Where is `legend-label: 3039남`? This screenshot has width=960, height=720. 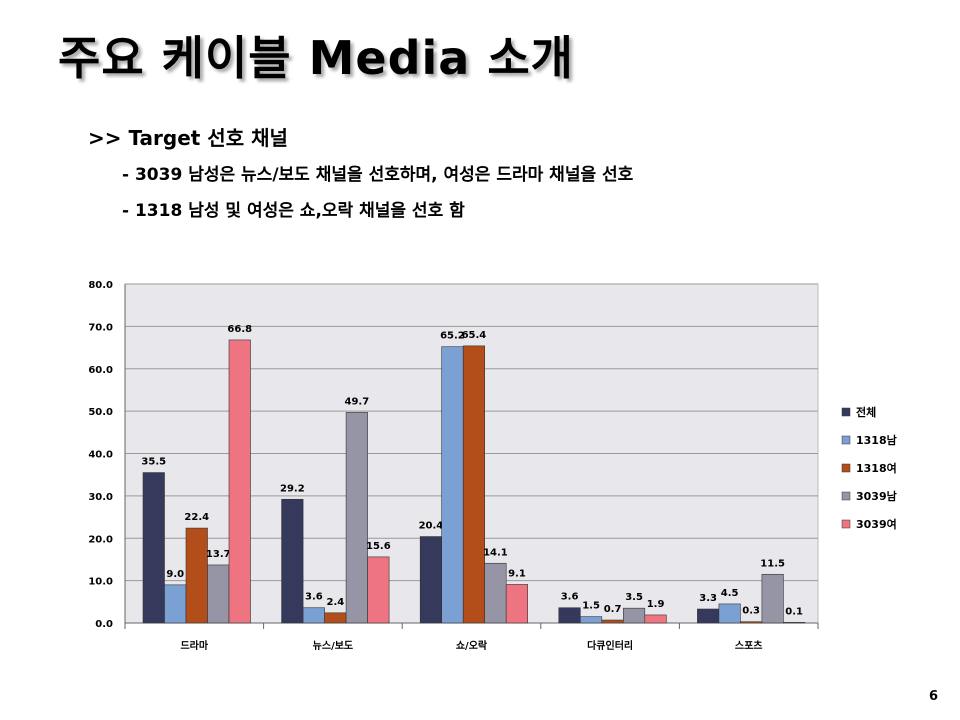 legend-label: 3039남 is located at coordinates (876, 496).